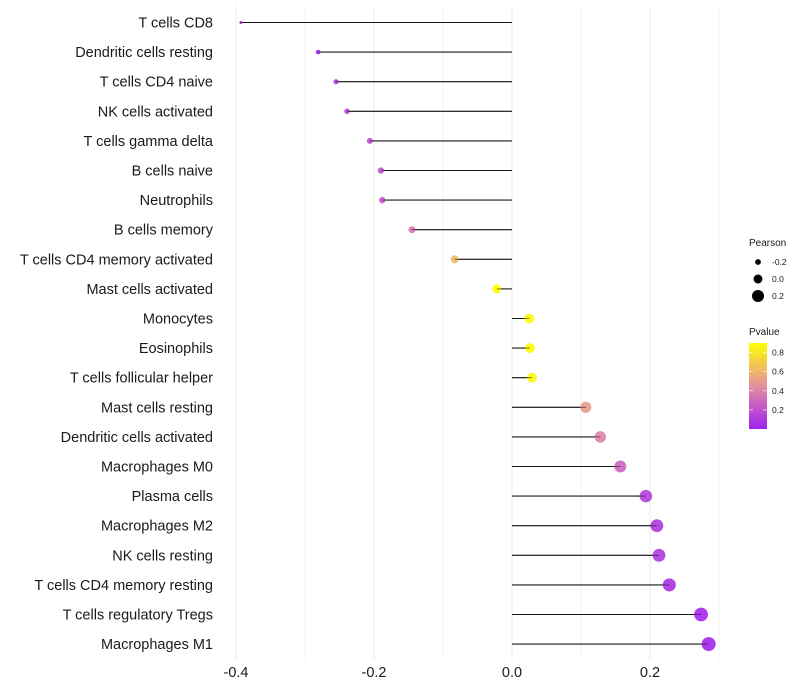  Describe the element at coordinates (123, 586) in the screenshot. I see `y-tick-label: T cells CD4 memory resting` at that location.